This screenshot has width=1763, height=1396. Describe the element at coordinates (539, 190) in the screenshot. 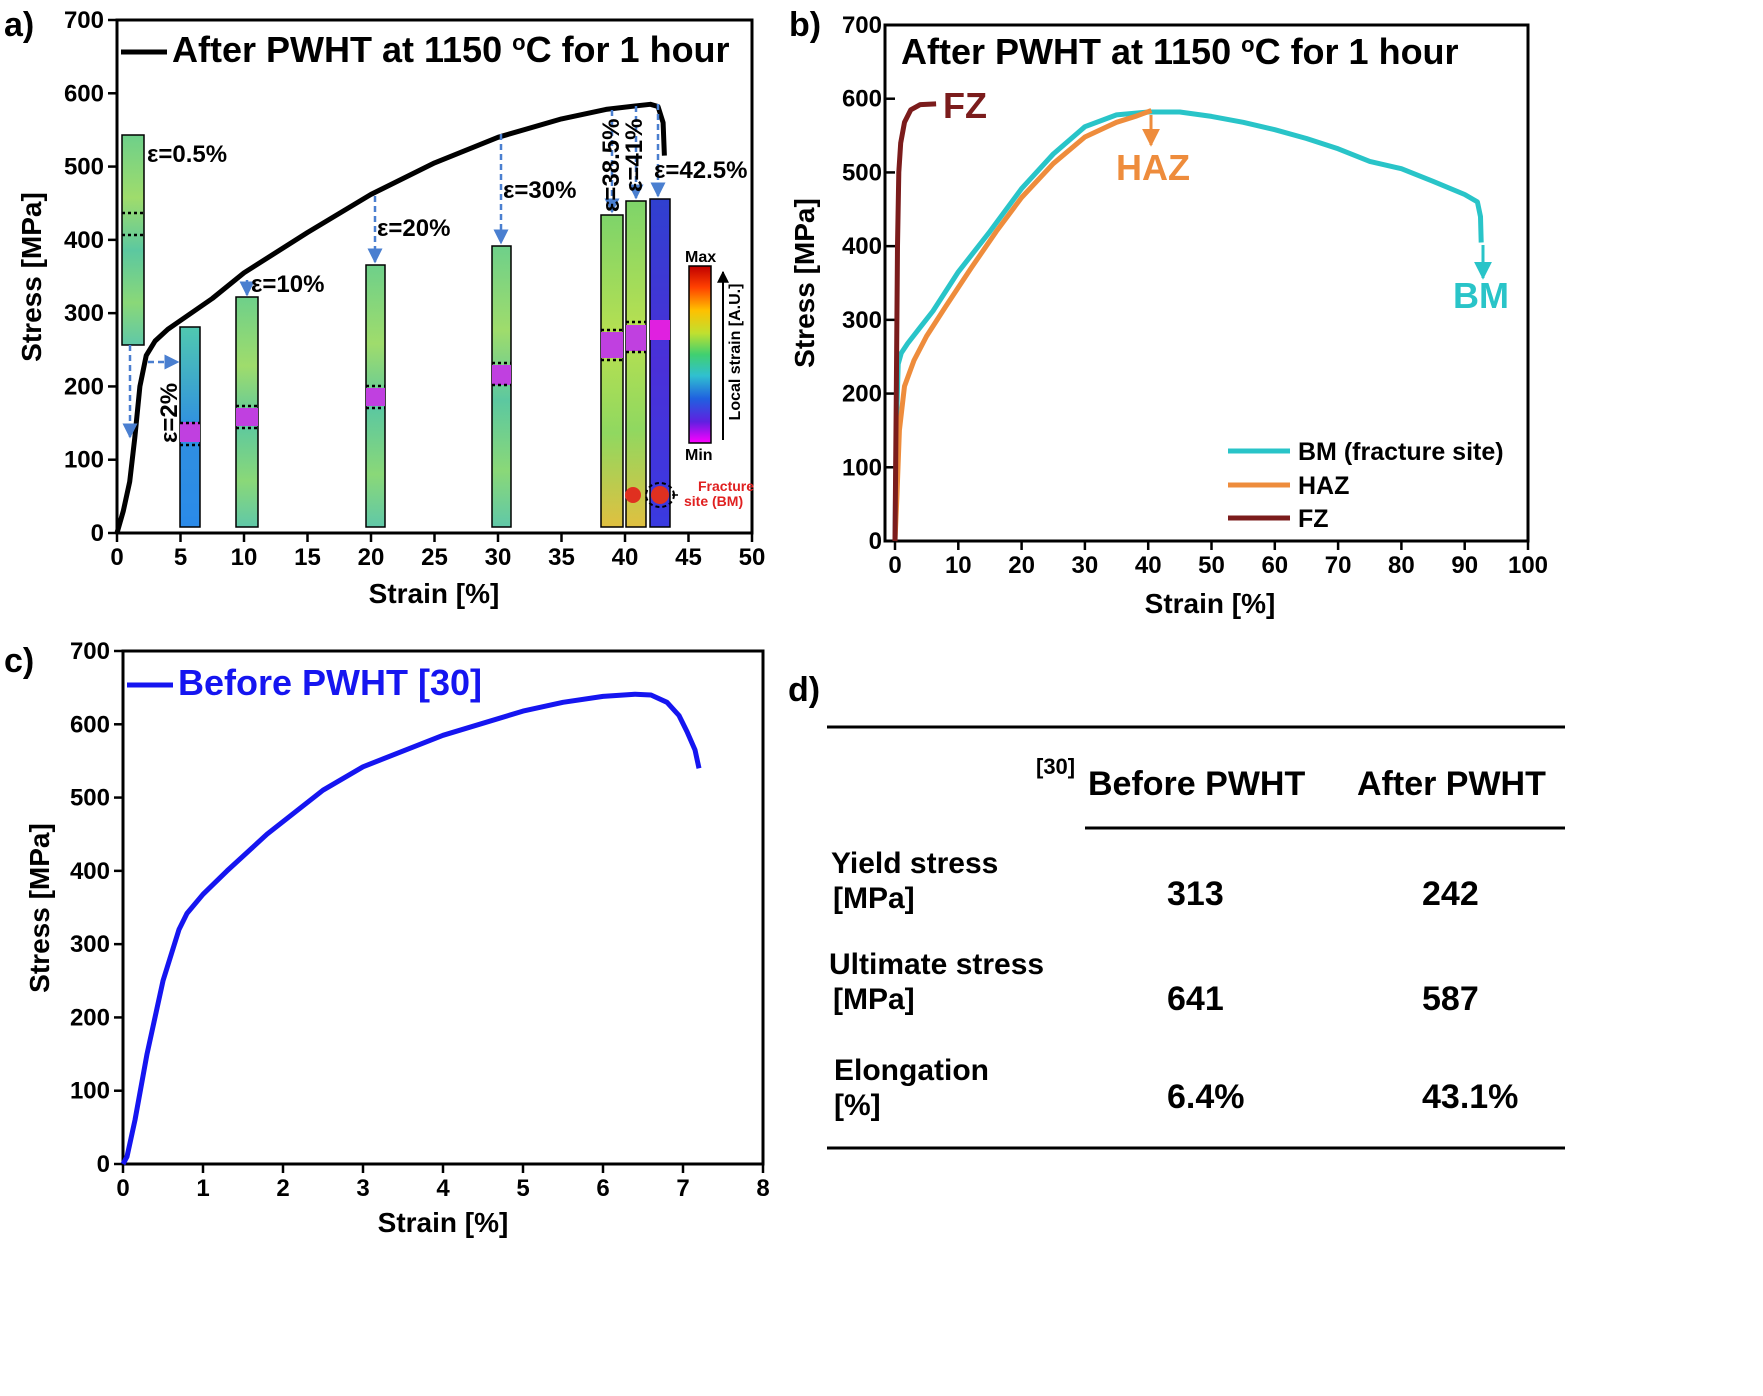

I see `annotation-strain-30: ε=30%` at that location.